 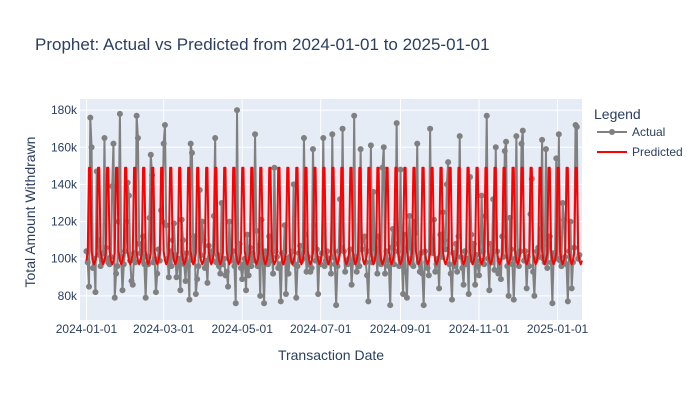 I want to click on legend-predicted-label: Predicted, so click(x=657, y=152).